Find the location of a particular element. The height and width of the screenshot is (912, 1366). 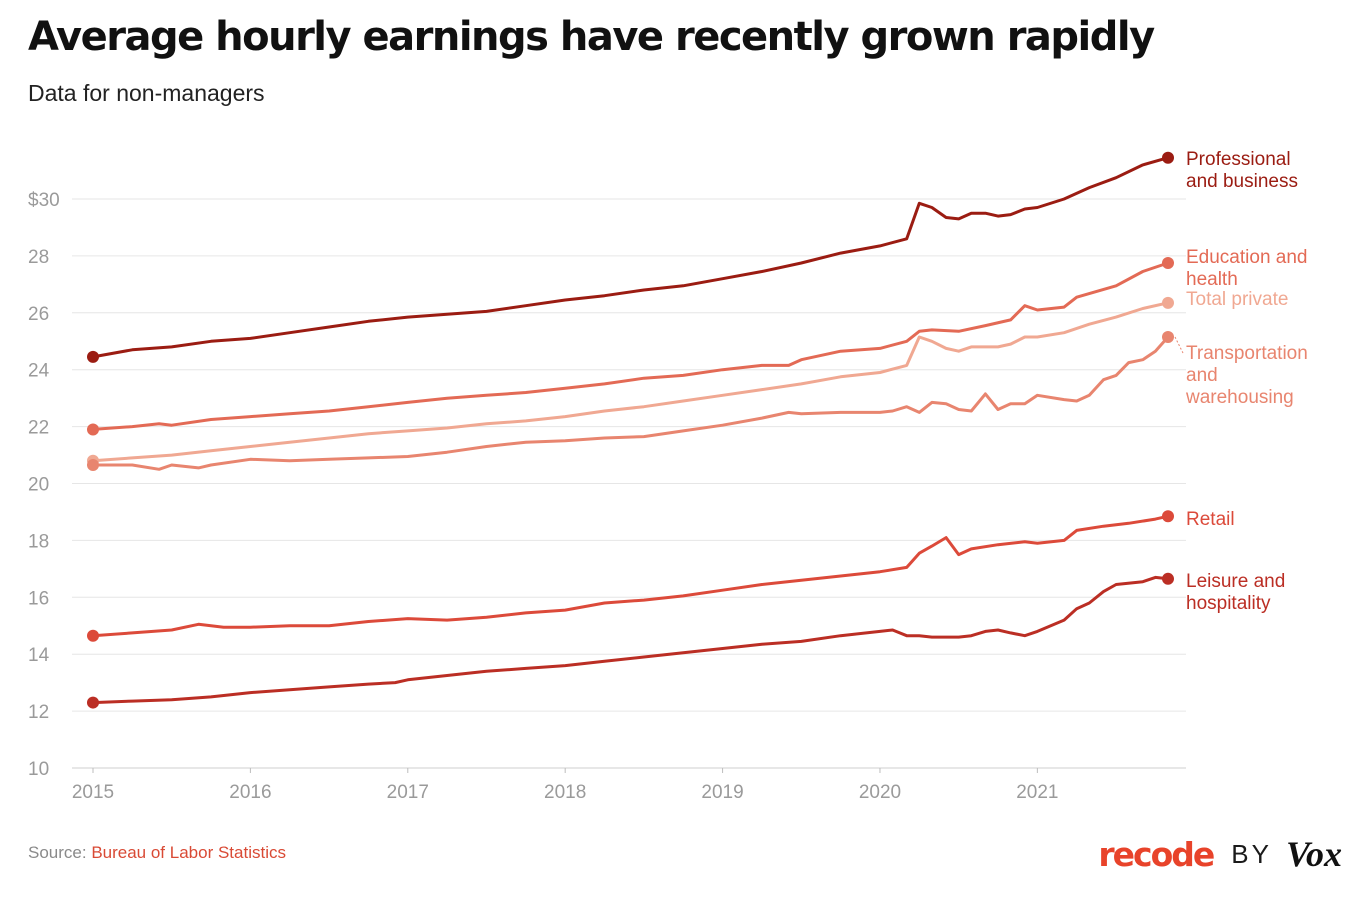

brand-by-text: BY is located at coordinates (1251, 853).